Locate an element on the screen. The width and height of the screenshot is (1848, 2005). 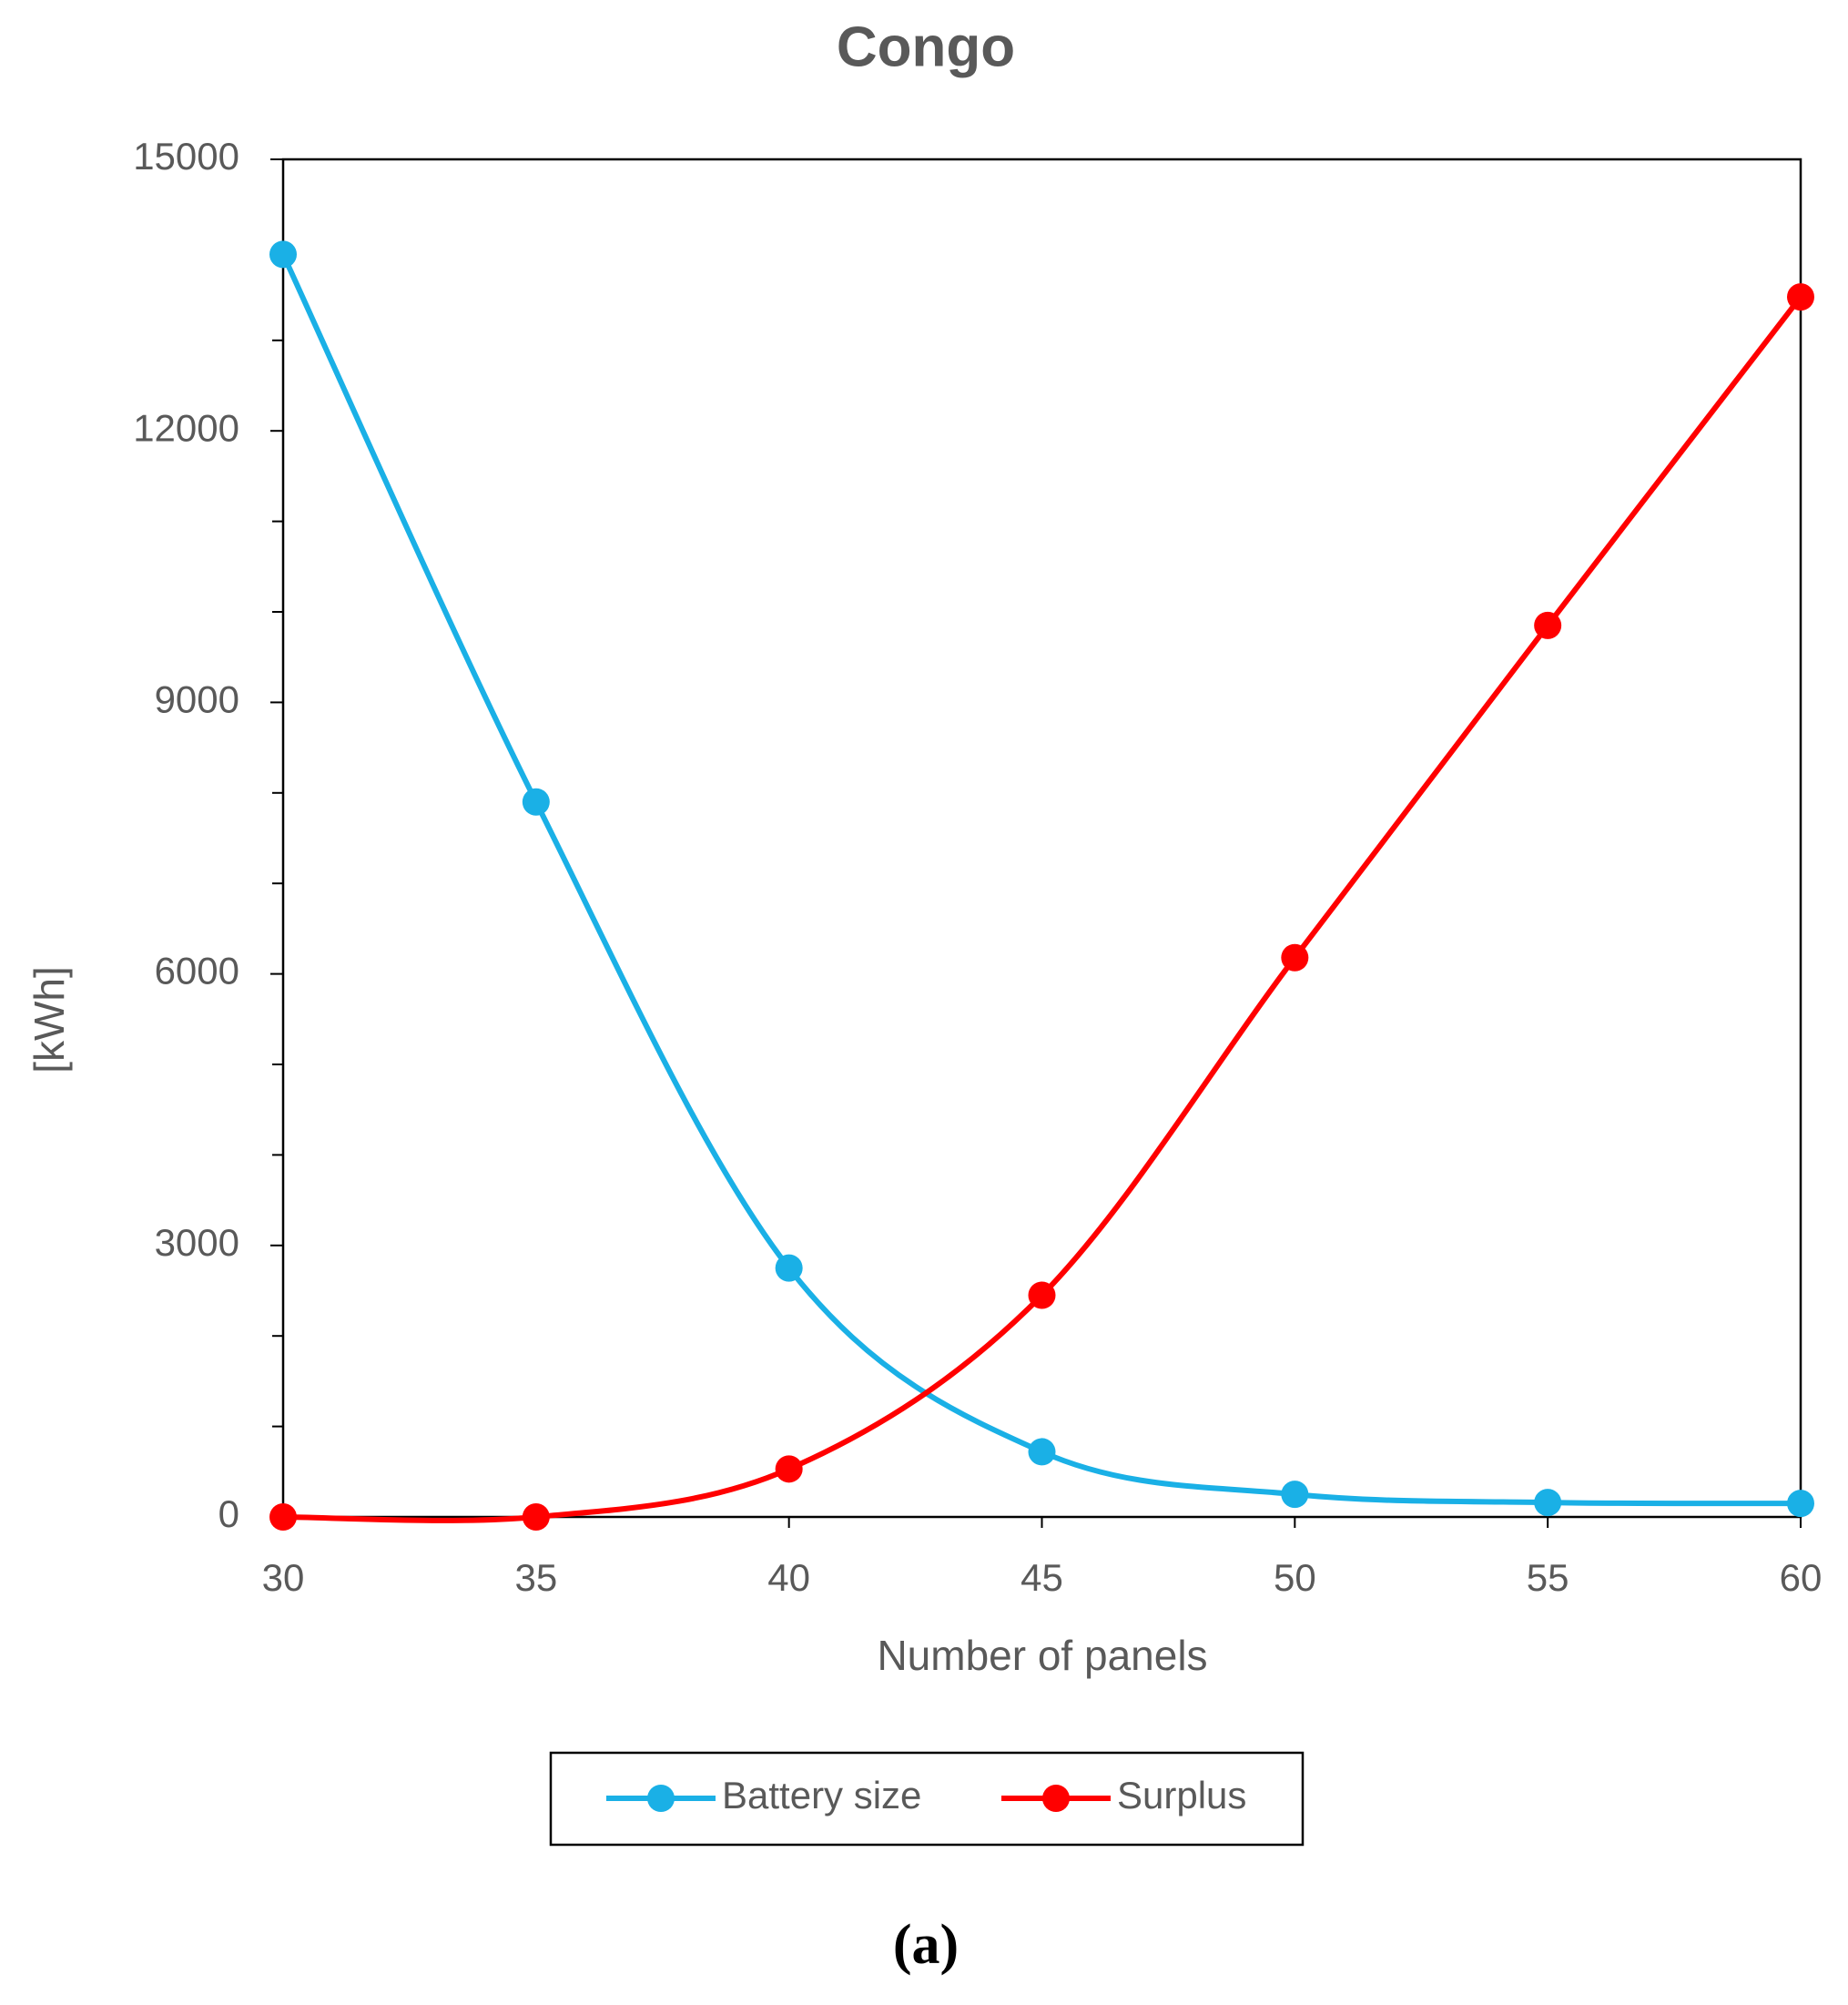
caption: (a) is located at coordinates (926, 1945).